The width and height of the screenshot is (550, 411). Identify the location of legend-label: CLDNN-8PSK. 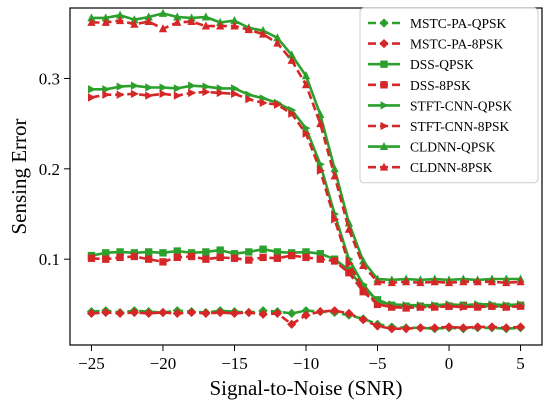
(451, 167).